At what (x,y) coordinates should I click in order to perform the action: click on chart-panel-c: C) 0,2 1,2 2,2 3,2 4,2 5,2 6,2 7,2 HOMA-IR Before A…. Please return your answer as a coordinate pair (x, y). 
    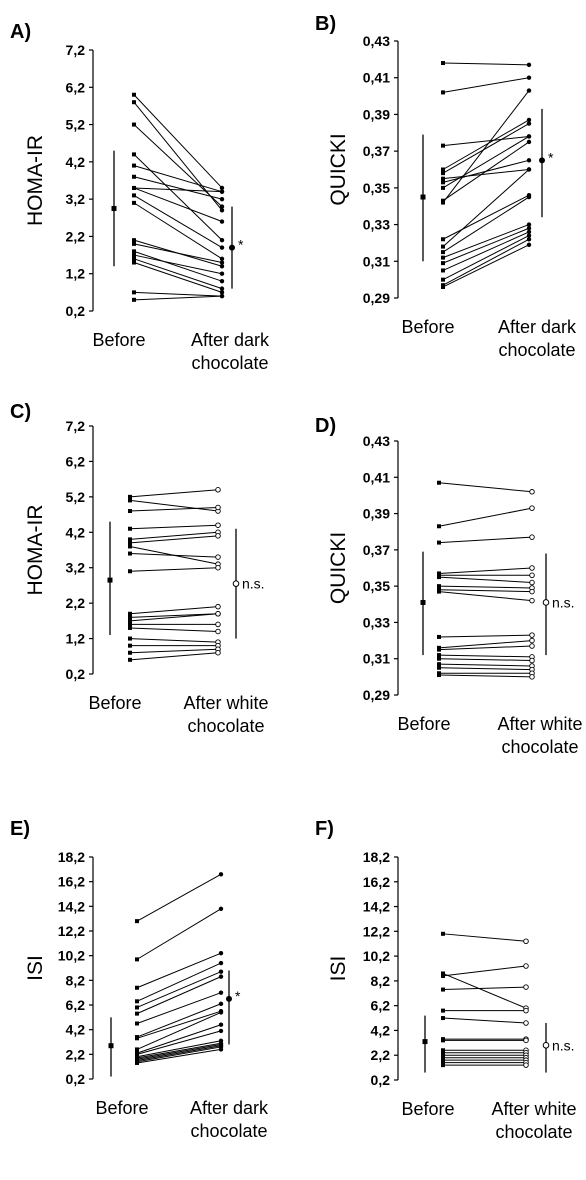
    Looking at the image, I should click on (139, 568).